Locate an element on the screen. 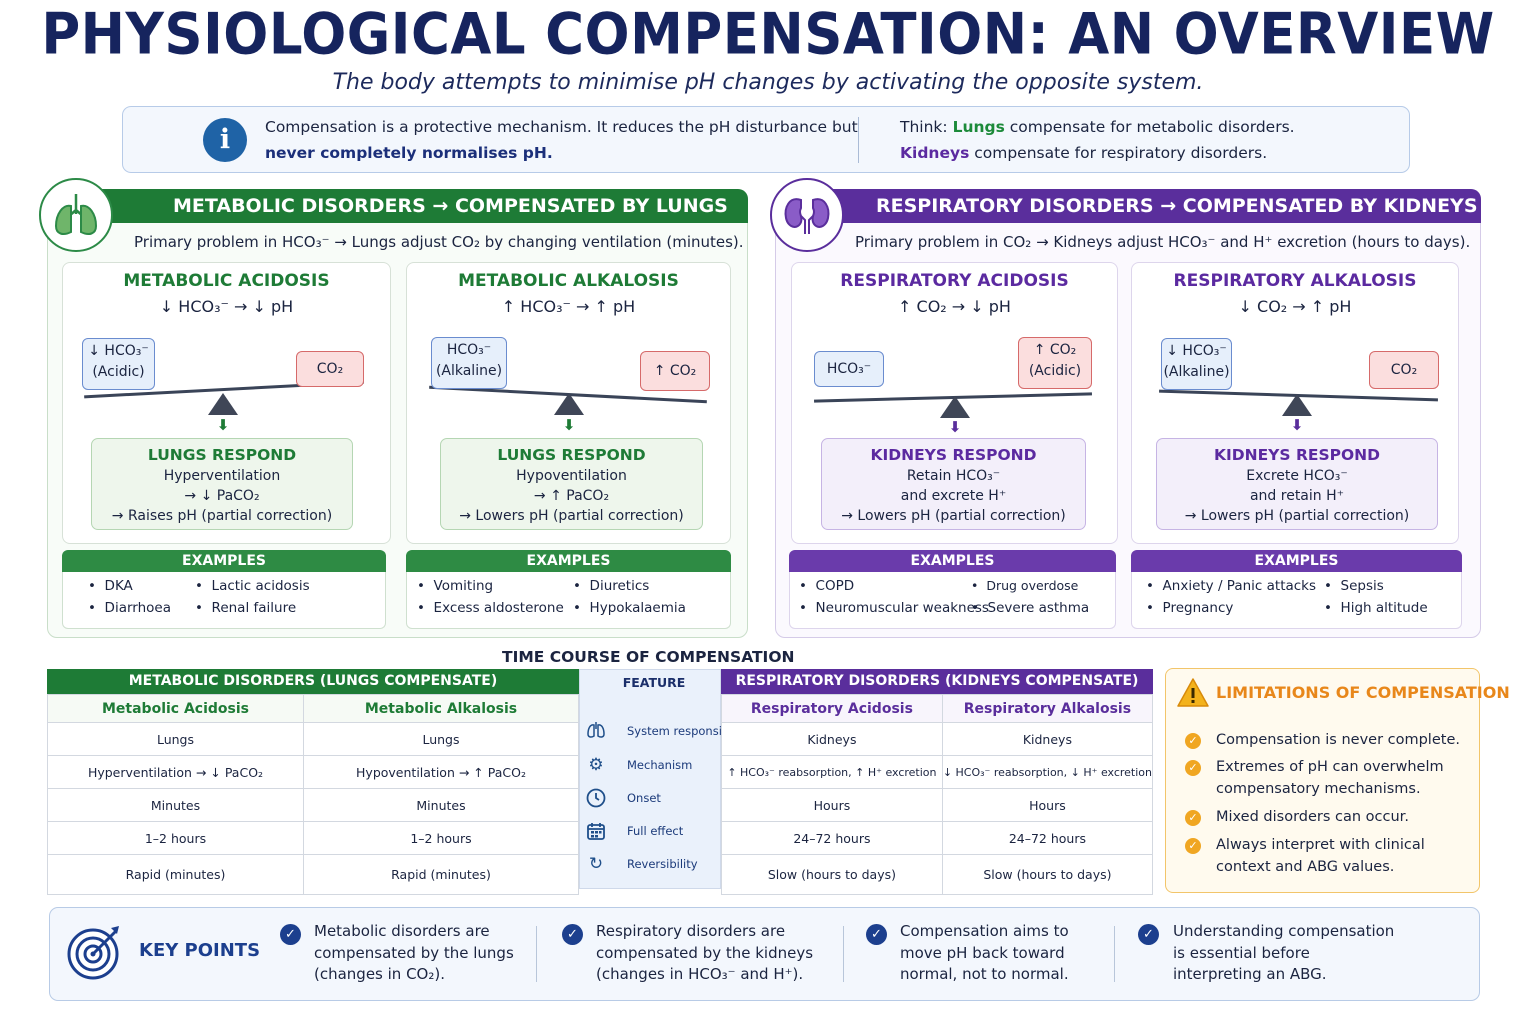 The width and height of the screenshot is (1536, 1024). example-text: Excess aldosterone is located at coordinates (498, 608).